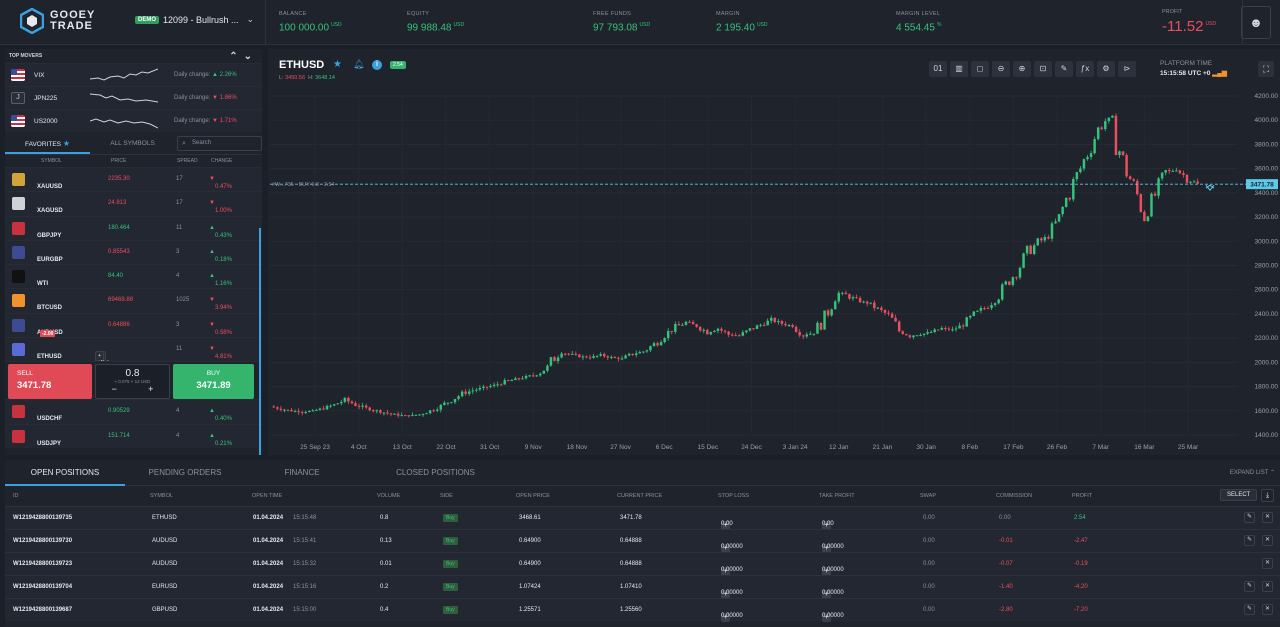  What do you see at coordinates (213, 382) in the screenshot?
I see `buy-button: BUY 3471.89` at bounding box center [213, 382].